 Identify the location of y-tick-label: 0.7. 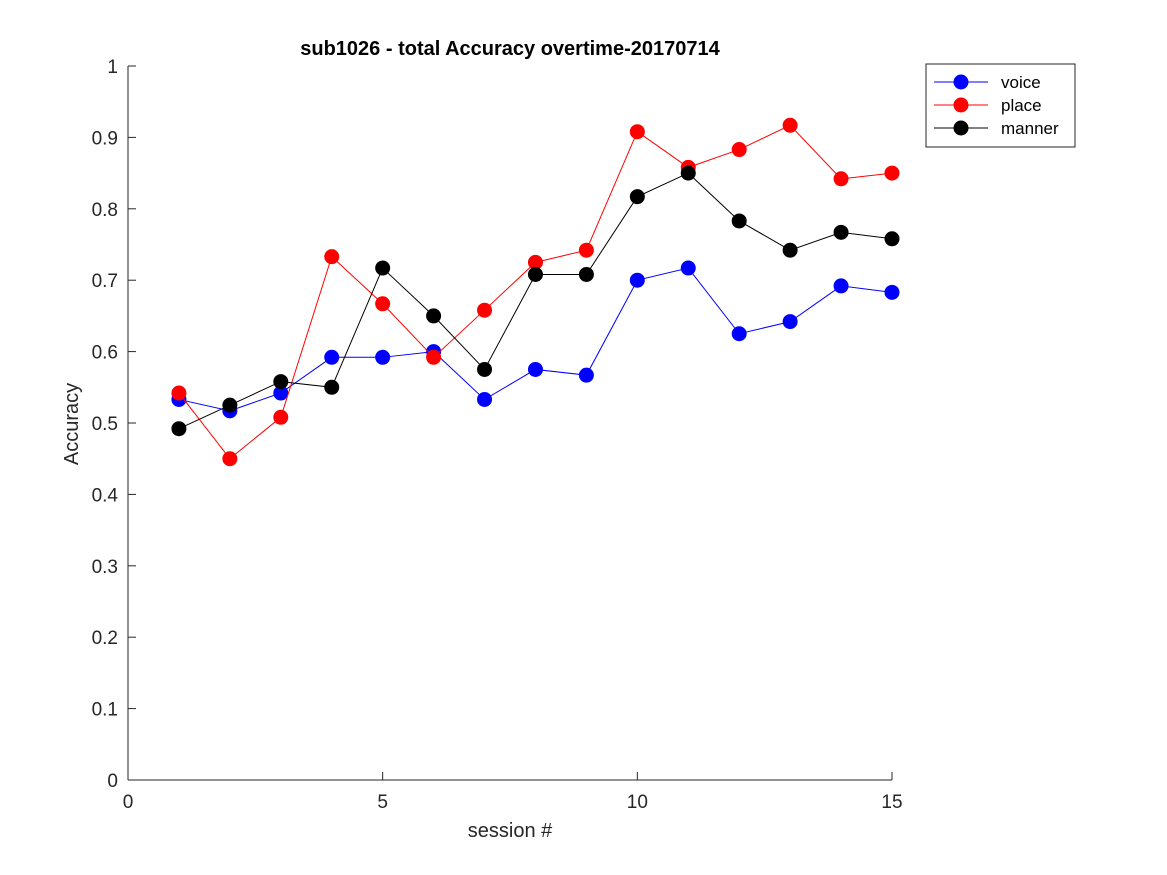
(105, 281).